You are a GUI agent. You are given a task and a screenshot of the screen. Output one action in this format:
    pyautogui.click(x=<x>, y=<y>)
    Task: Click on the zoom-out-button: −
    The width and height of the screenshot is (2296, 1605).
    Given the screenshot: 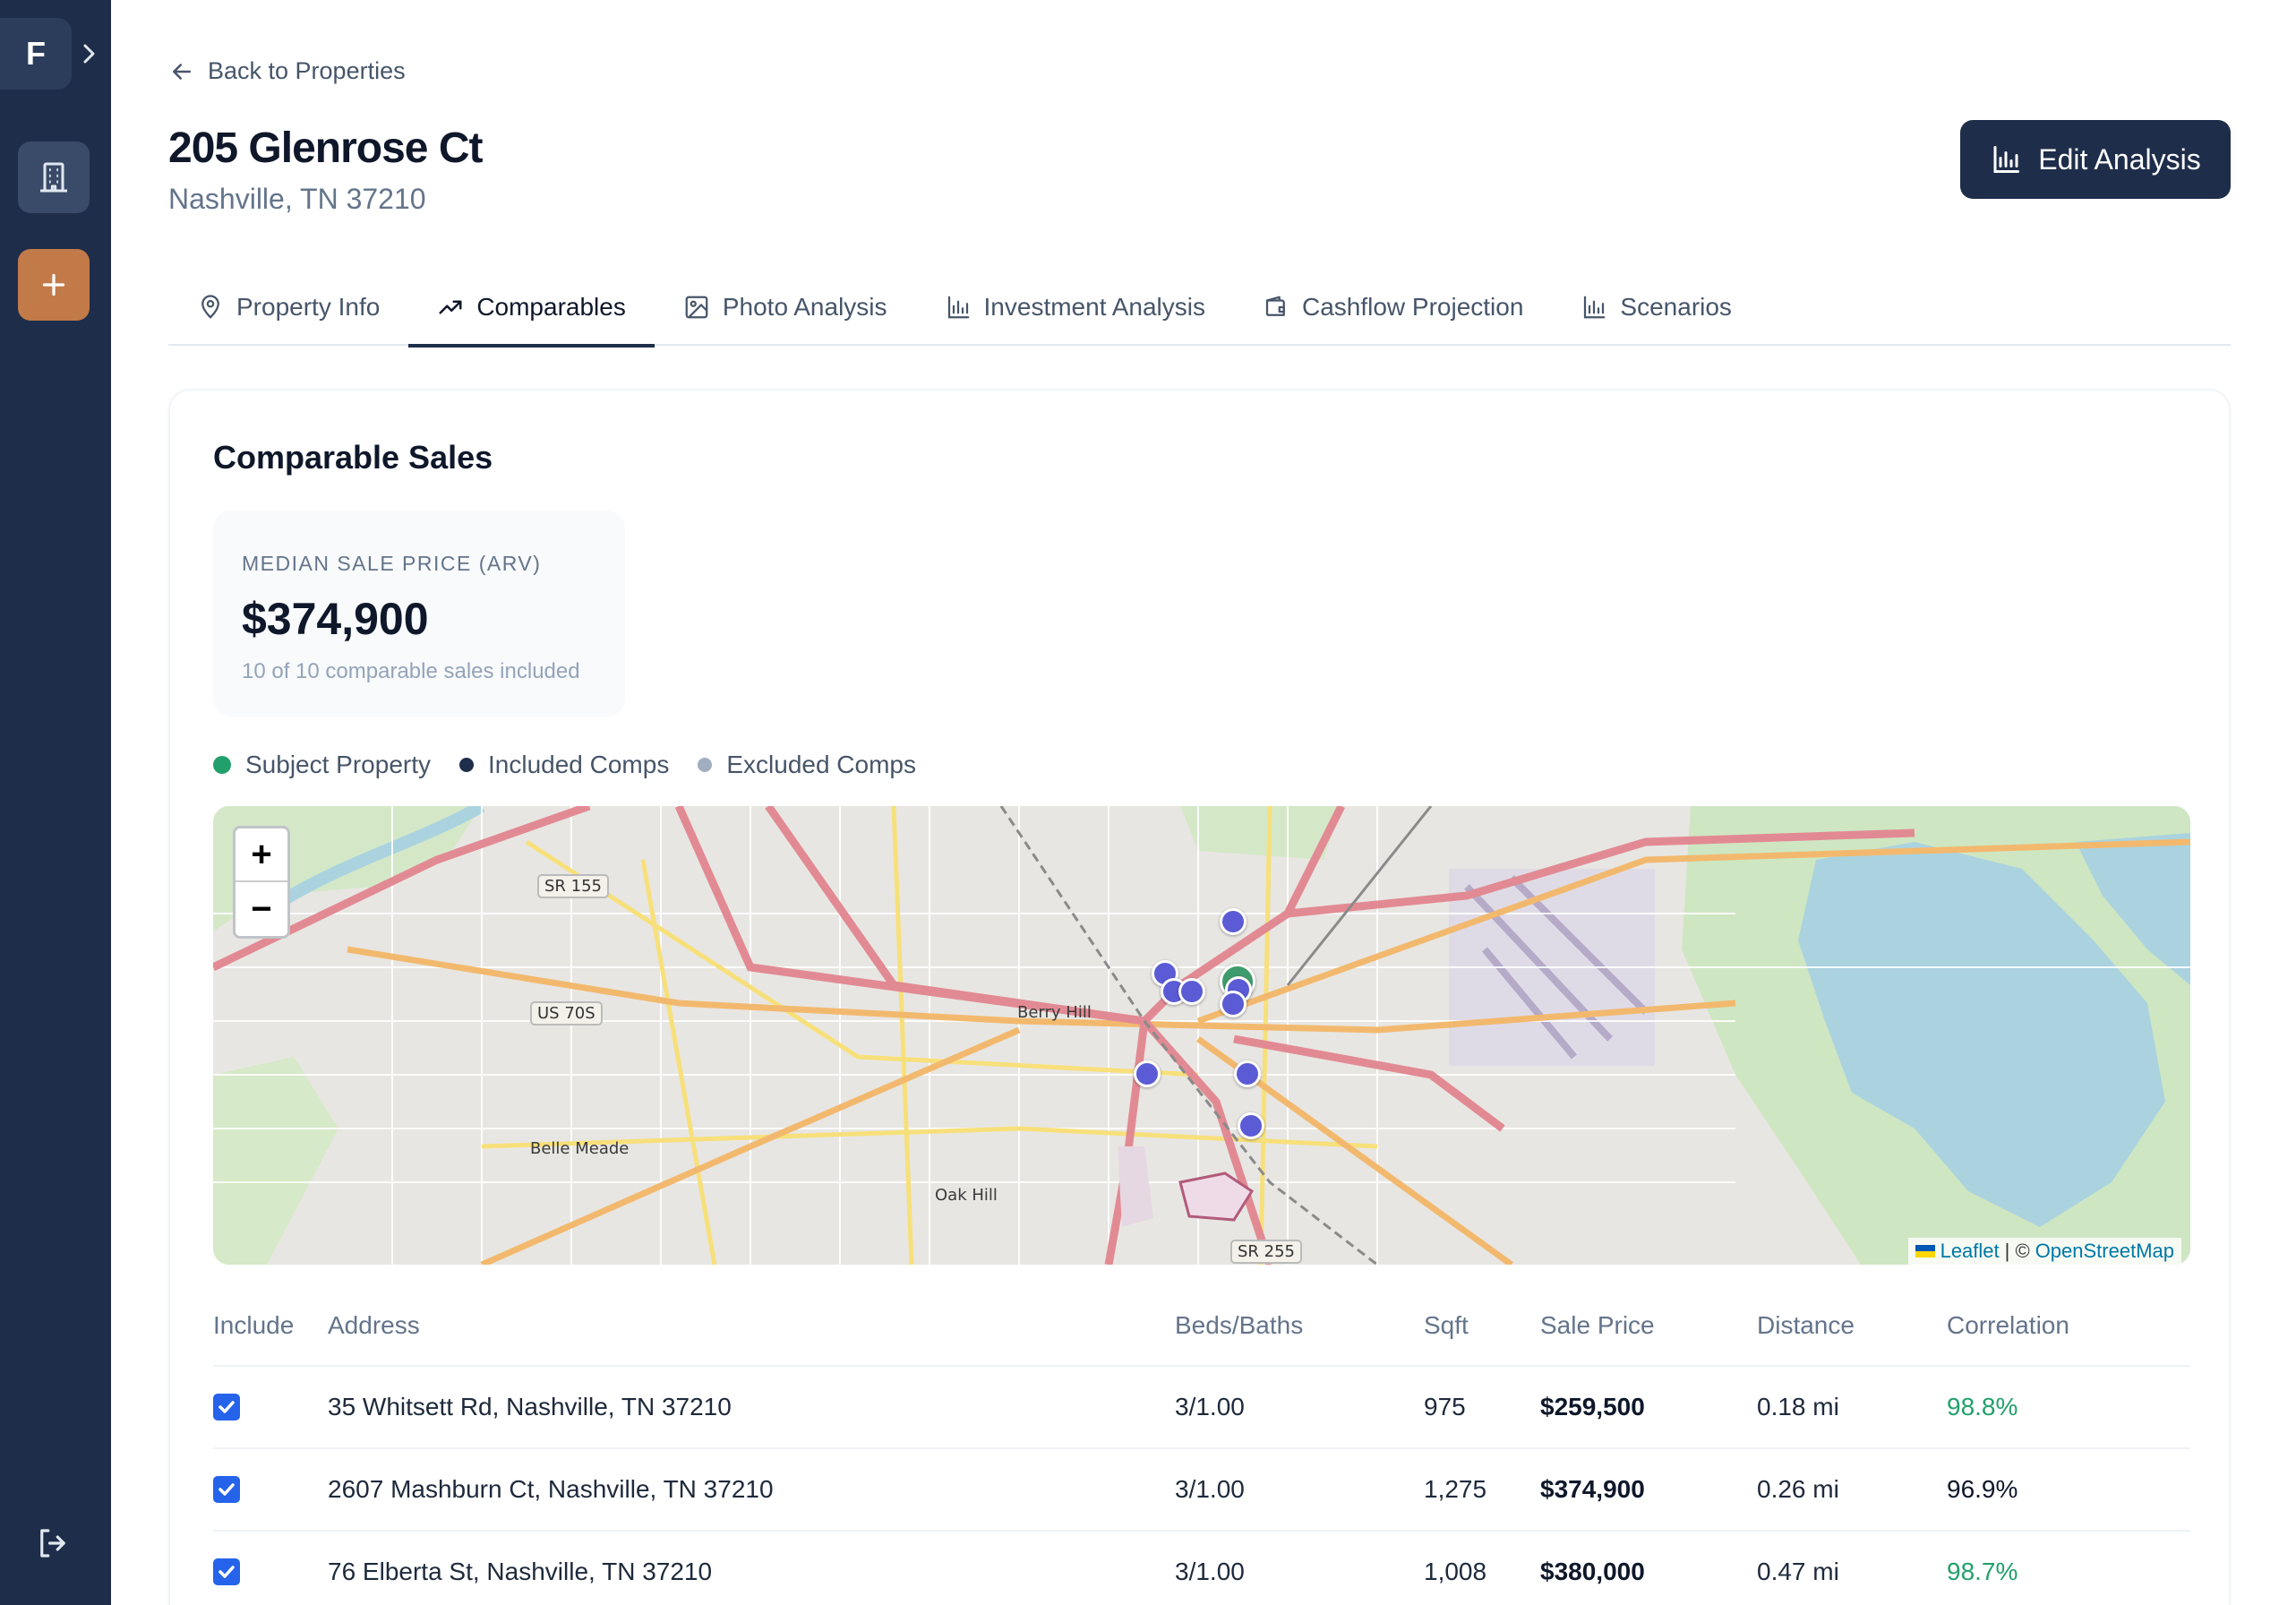 What is the action you would take?
    pyautogui.click(x=261, y=909)
    